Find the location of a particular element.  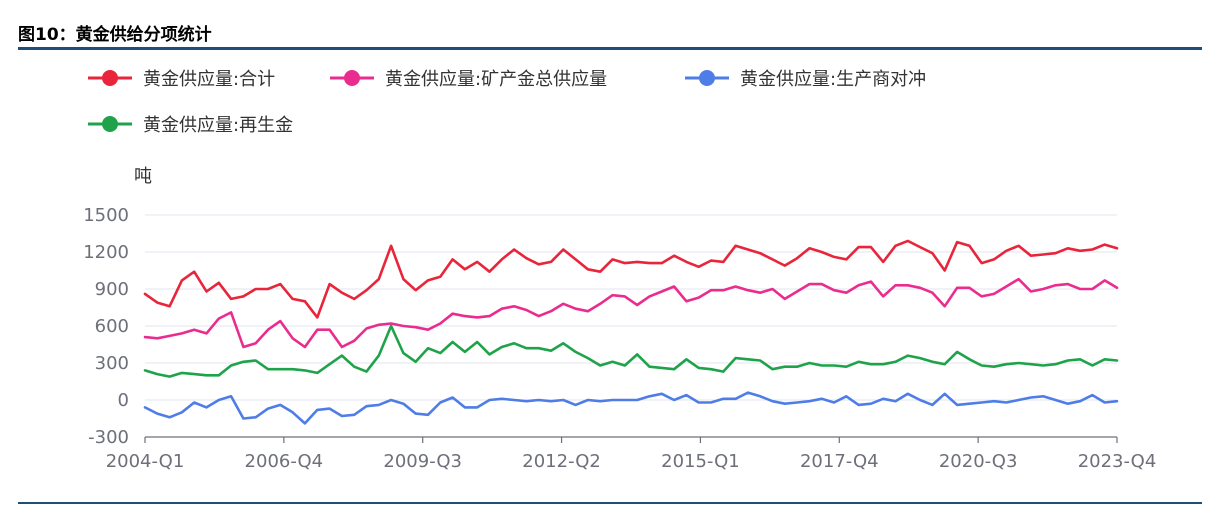

y-tick-label: 0 is located at coordinates (123, 400).